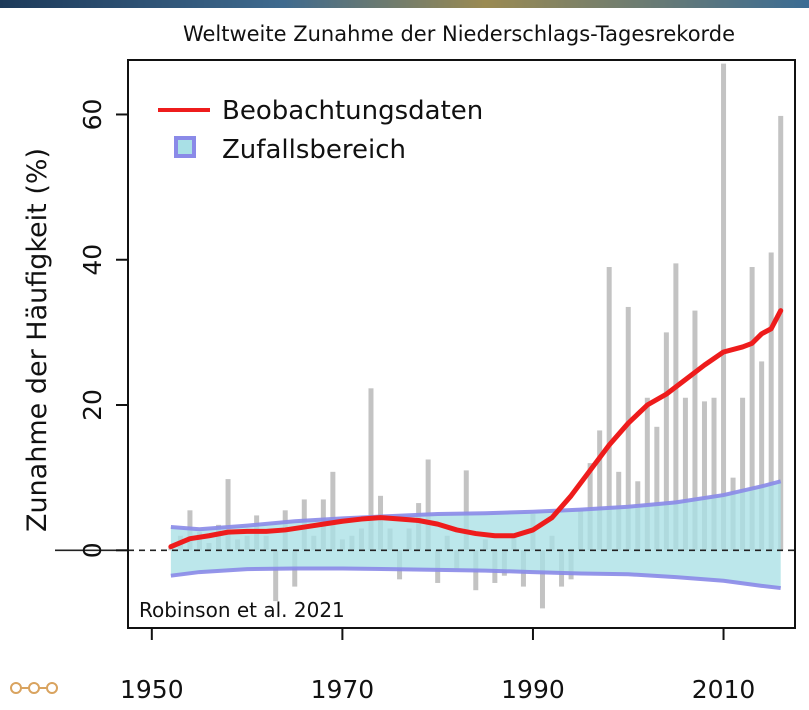 The image size is (809, 710). What do you see at coordinates (92, 550) in the screenshot?
I see `y-tick-label: 0` at bounding box center [92, 550].